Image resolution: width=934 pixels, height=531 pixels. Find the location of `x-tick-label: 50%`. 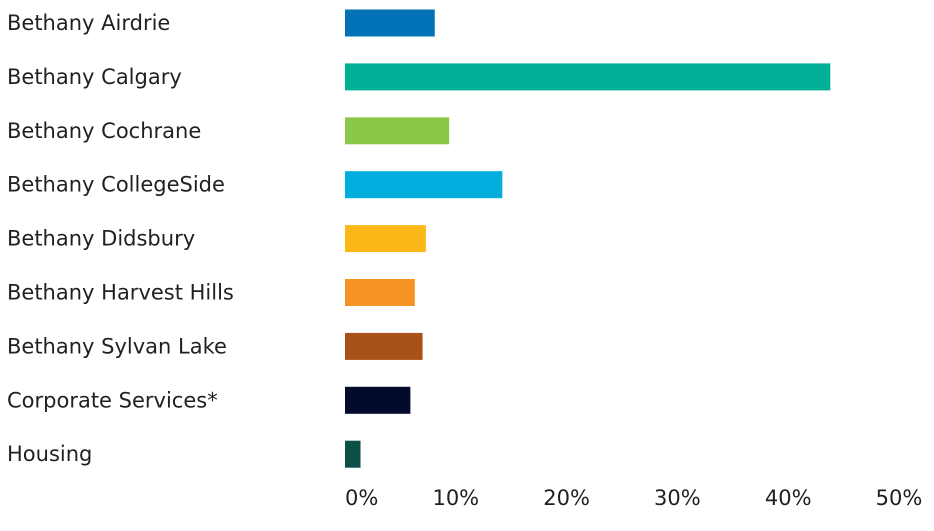

x-tick-label: 50% is located at coordinates (899, 498).